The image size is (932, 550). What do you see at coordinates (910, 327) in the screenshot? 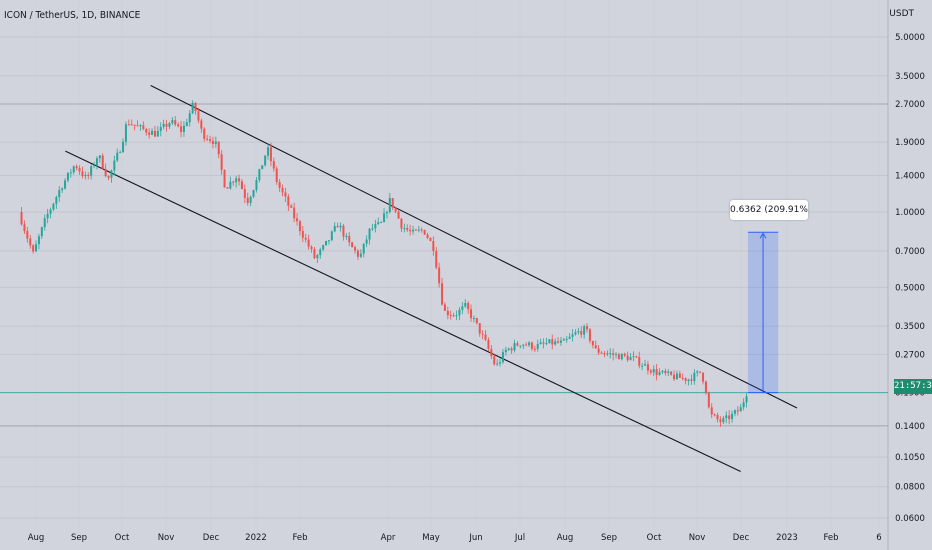
I see `y-tick-label: 0.3500` at bounding box center [910, 327].